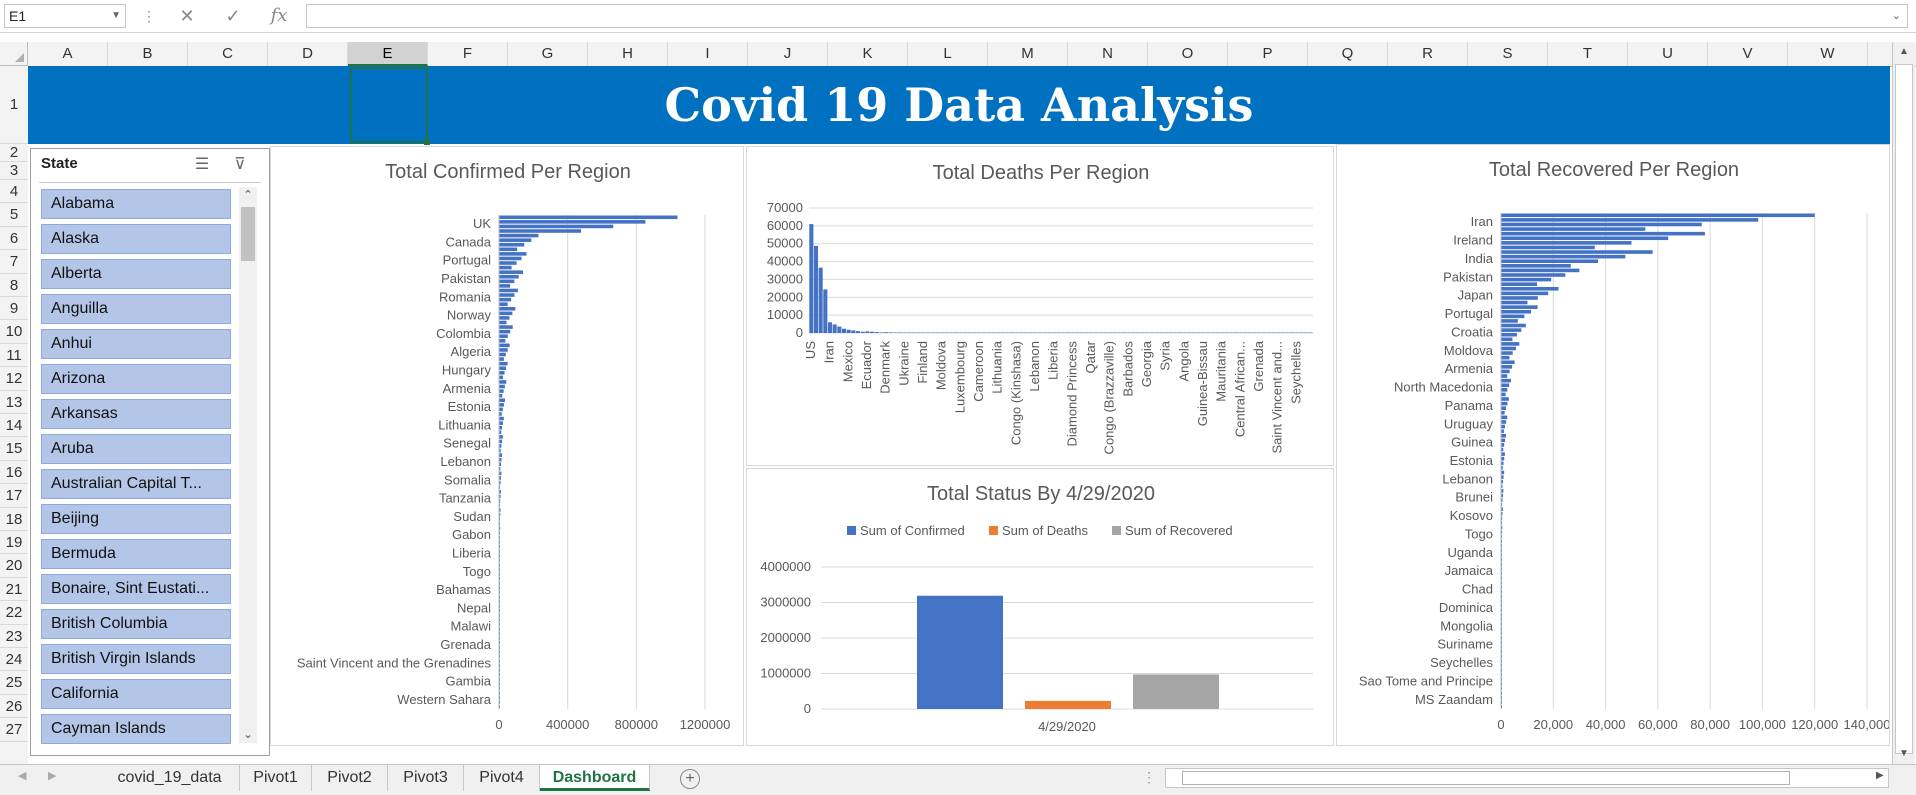 The height and width of the screenshot is (795, 1916). What do you see at coordinates (868, 54) in the screenshot?
I see `column-header-k: K` at bounding box center [868, 54].